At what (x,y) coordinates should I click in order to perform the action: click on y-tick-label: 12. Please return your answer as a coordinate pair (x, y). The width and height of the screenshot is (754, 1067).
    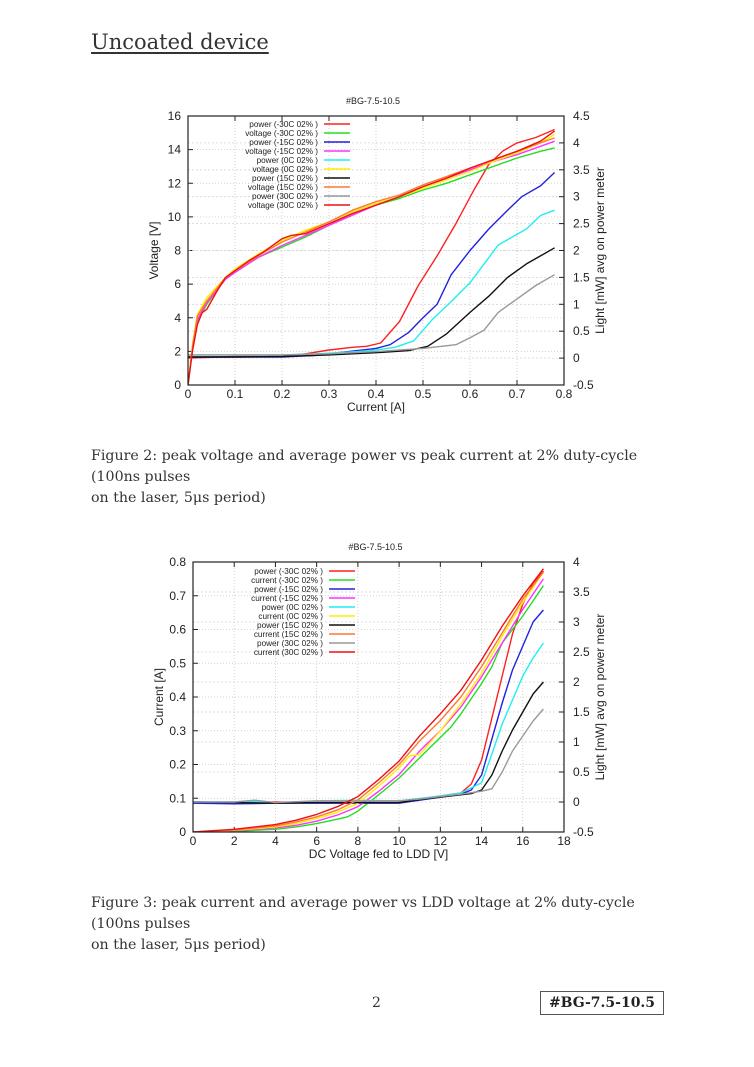
    Looking at the image, I should click on (175, 183).